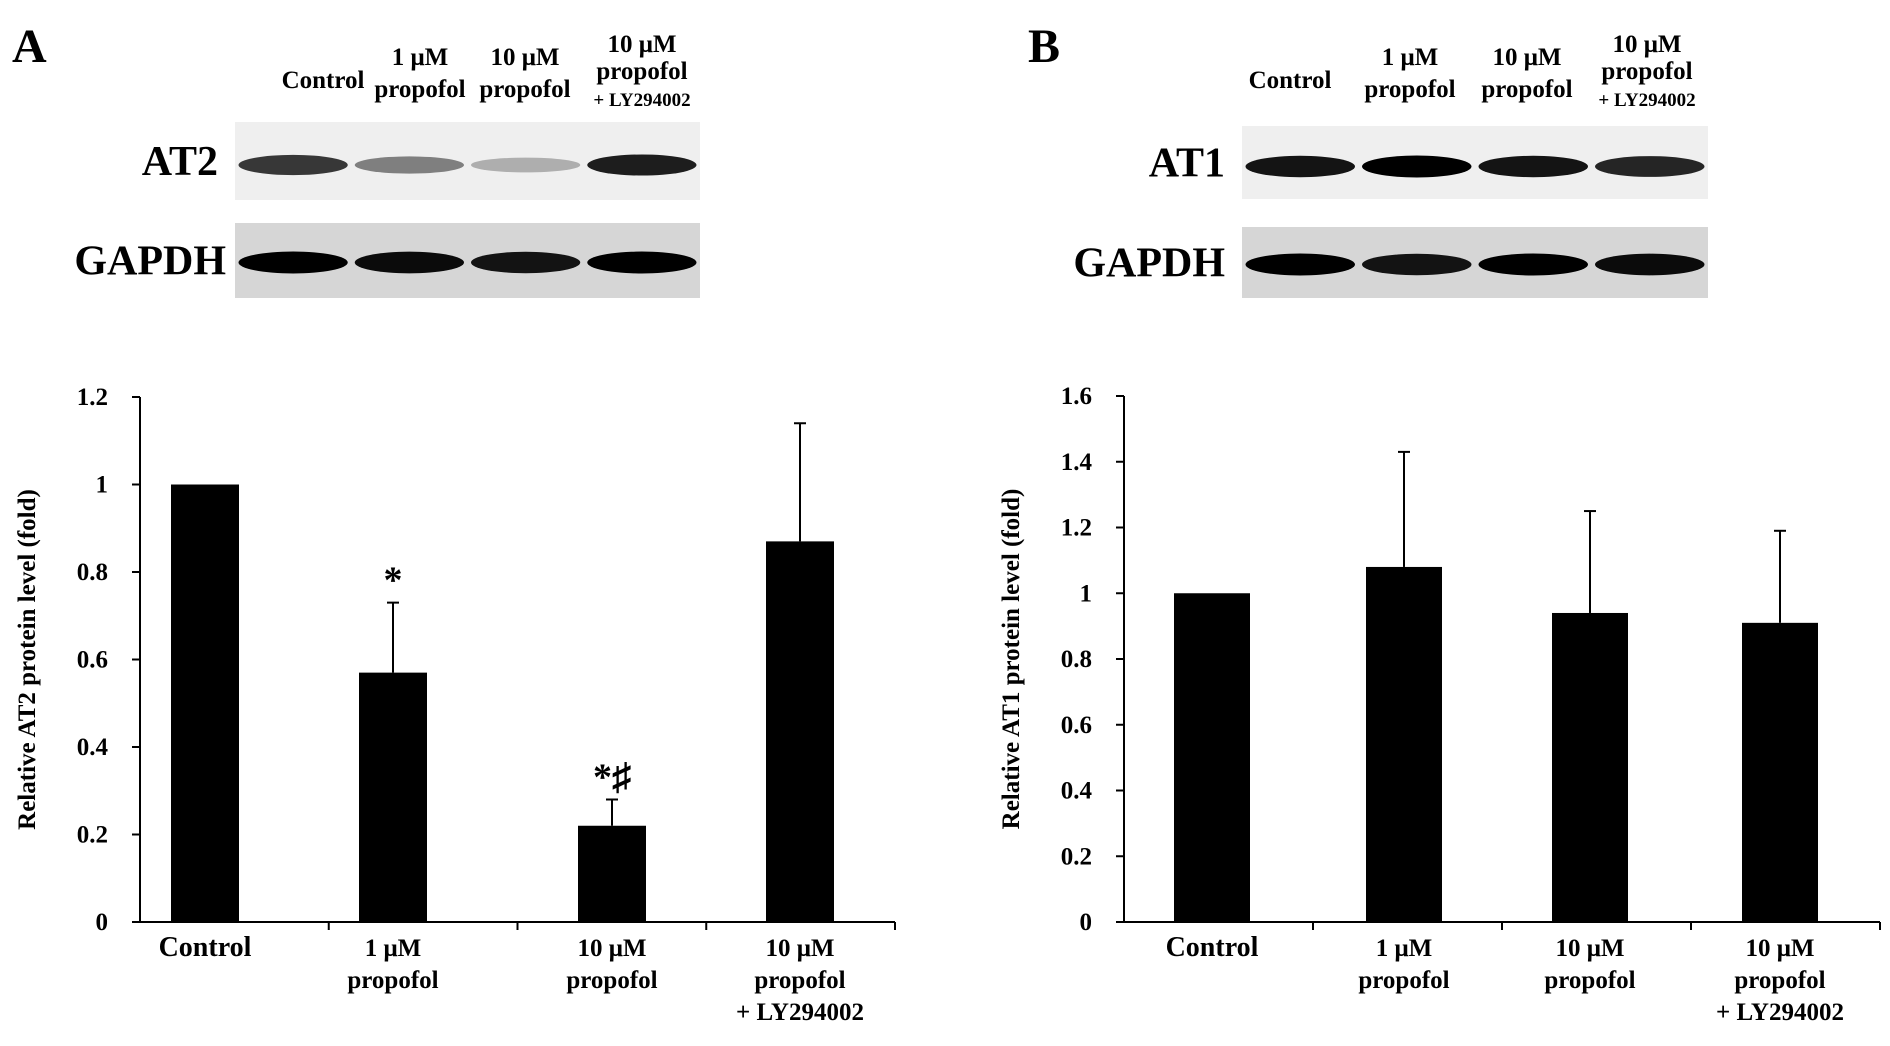  I want to click on y-tick-label: 1.6, so click(1076, 396).